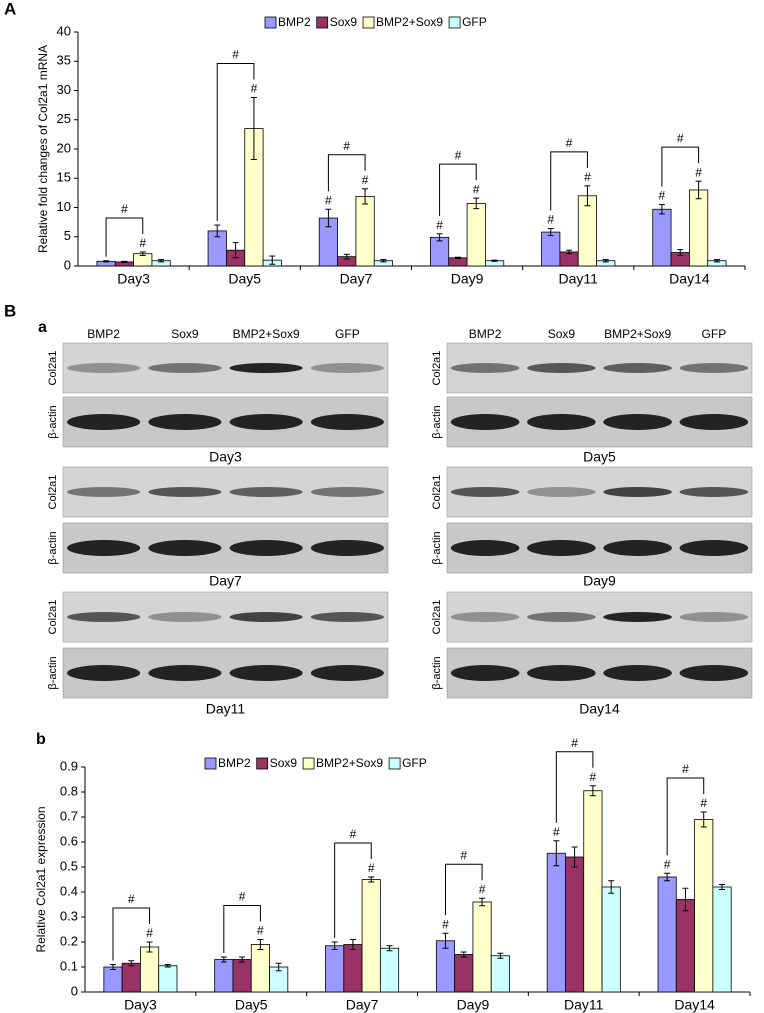 The width and height of the screenshot is (764, 1013). I want to click on legend-label: BMP2+Sox9, so click(409, 22).